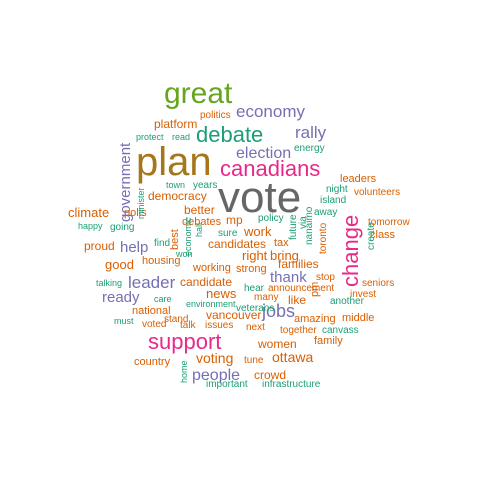  I want to click on word-read: read, so click(181, 137).